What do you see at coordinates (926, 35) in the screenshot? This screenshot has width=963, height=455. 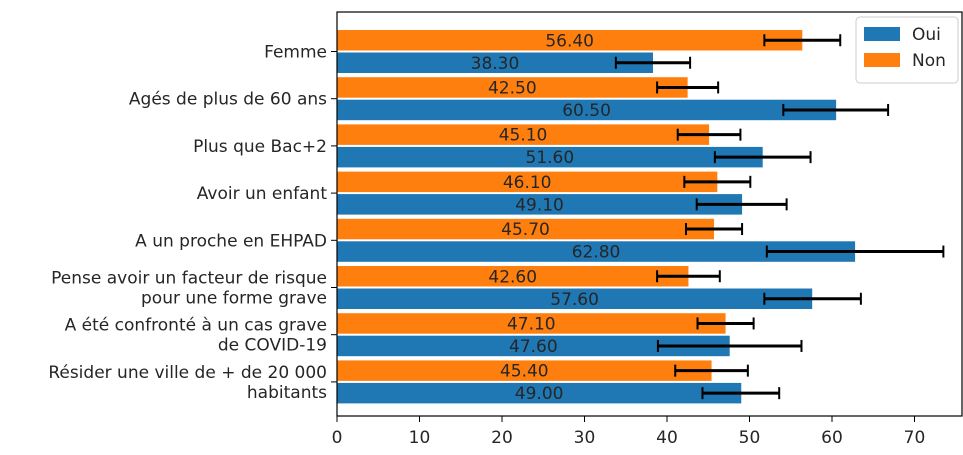 I see `legend-label-oui: Oui` at bounding box center [926, 35].